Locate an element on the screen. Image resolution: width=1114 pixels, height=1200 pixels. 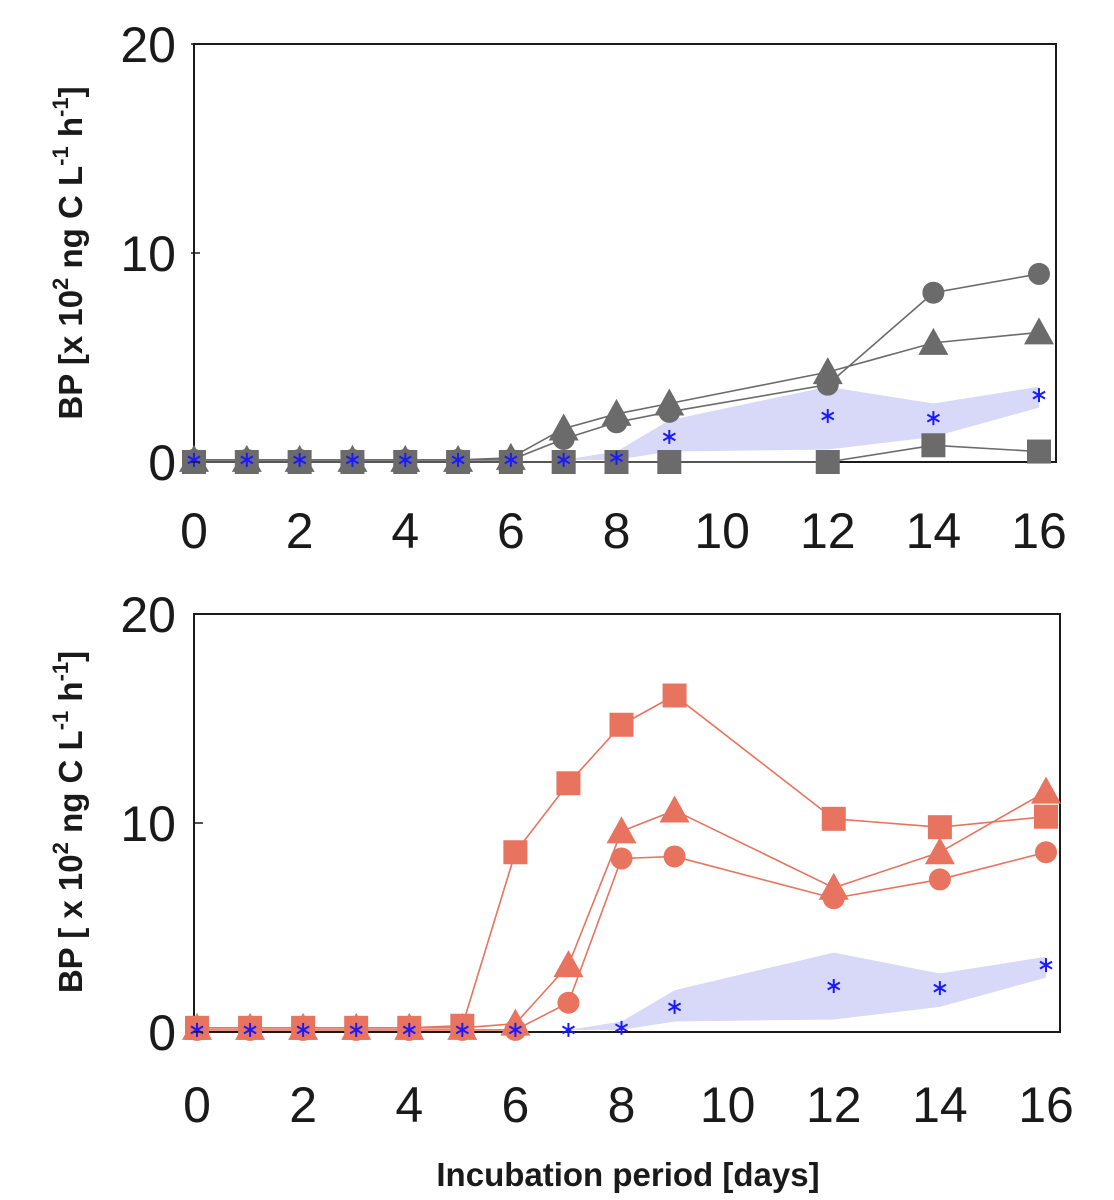
y-ticks-top: 0 10 20 is located at coordinates (160, 254).